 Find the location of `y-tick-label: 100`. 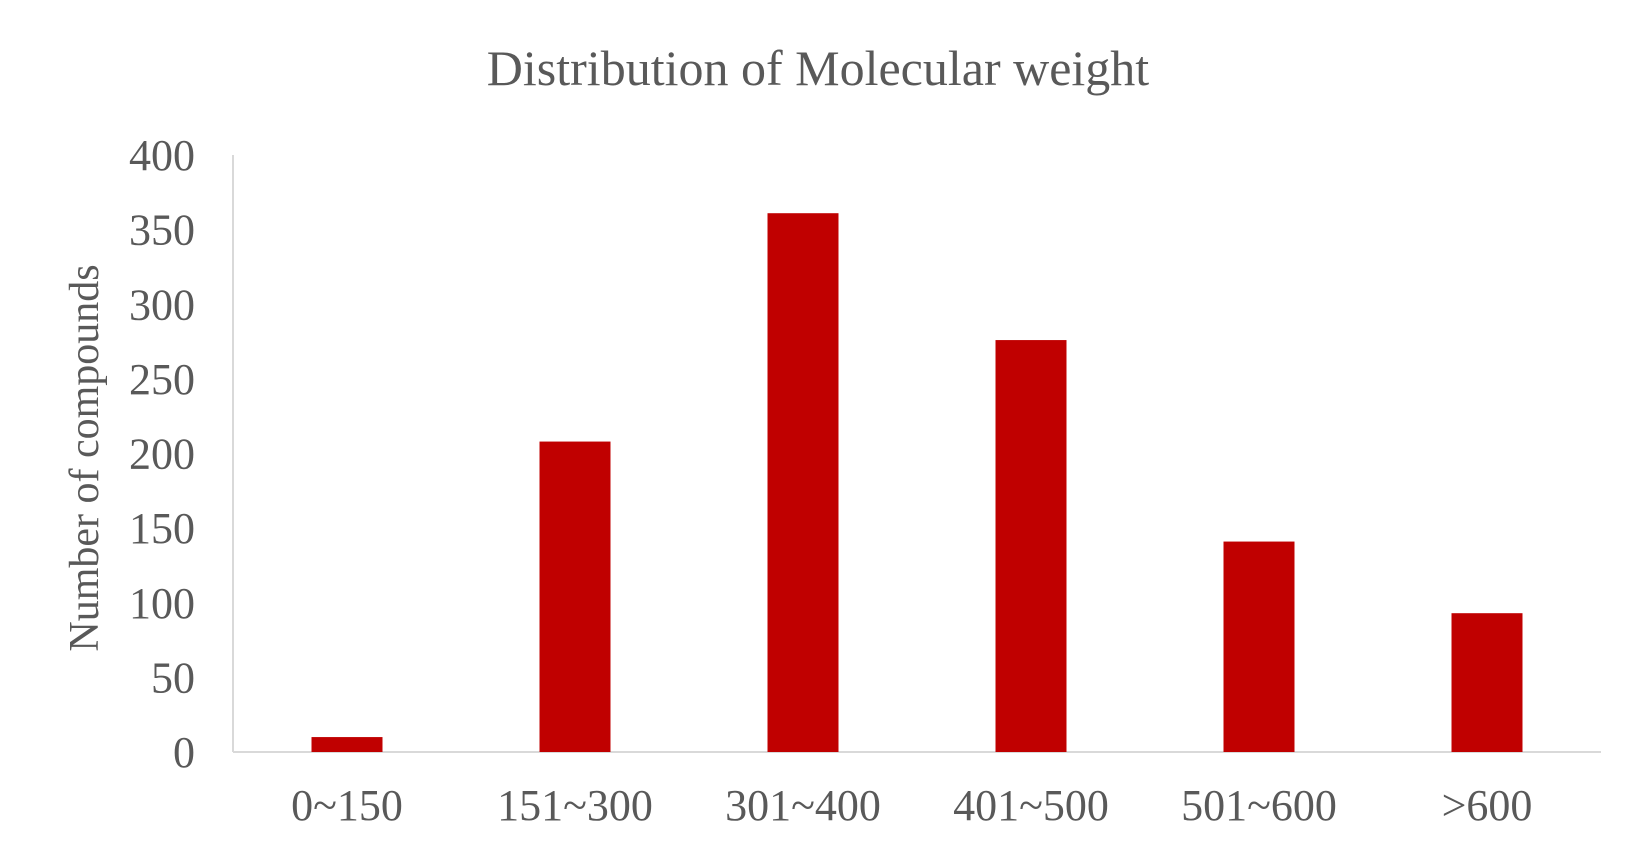

y-tick-label: 100 is located at coordinates (162, 603).